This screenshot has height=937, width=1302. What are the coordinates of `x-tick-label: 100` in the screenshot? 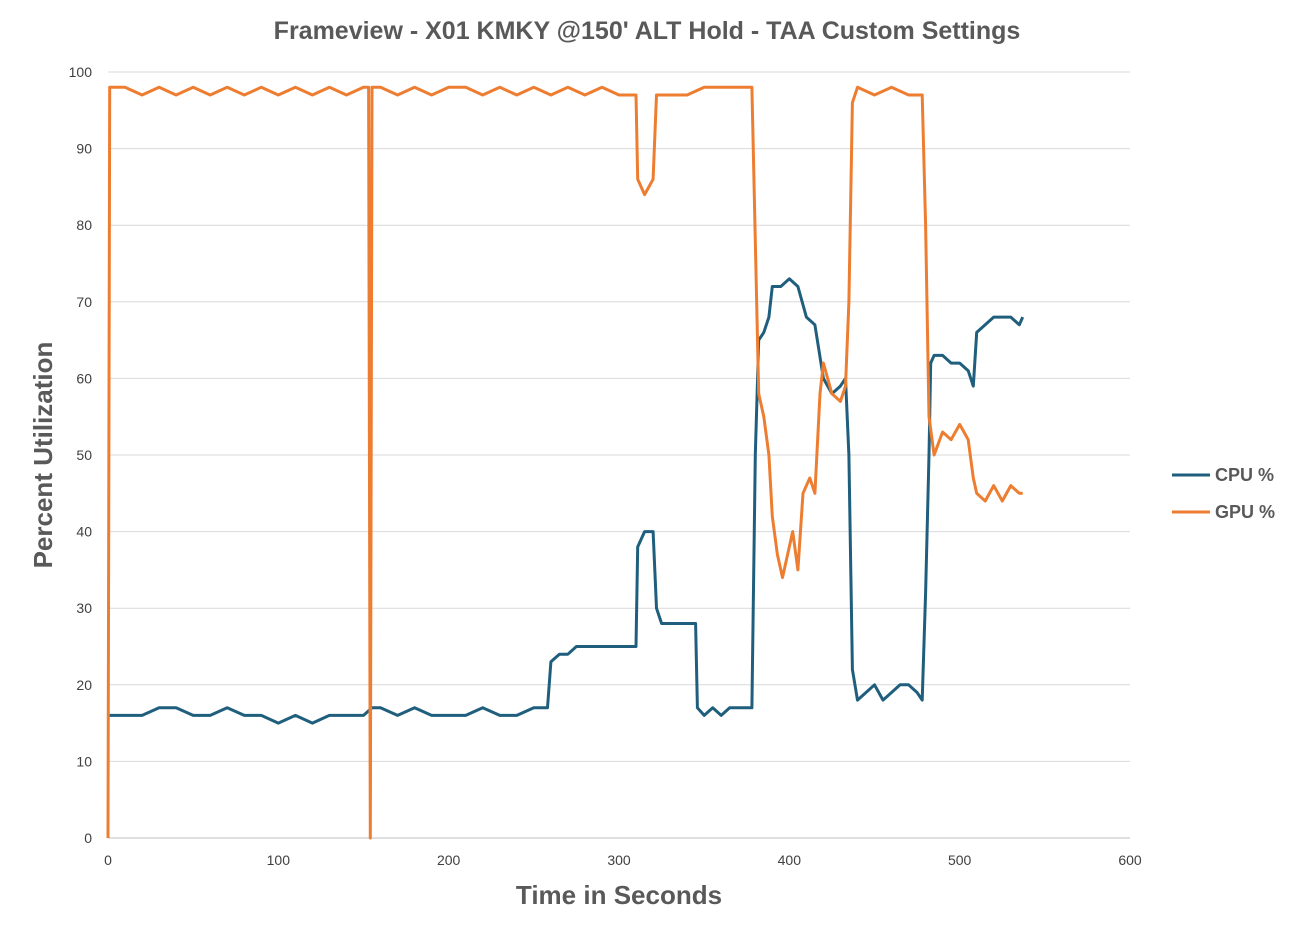 It's located at (279, 860).